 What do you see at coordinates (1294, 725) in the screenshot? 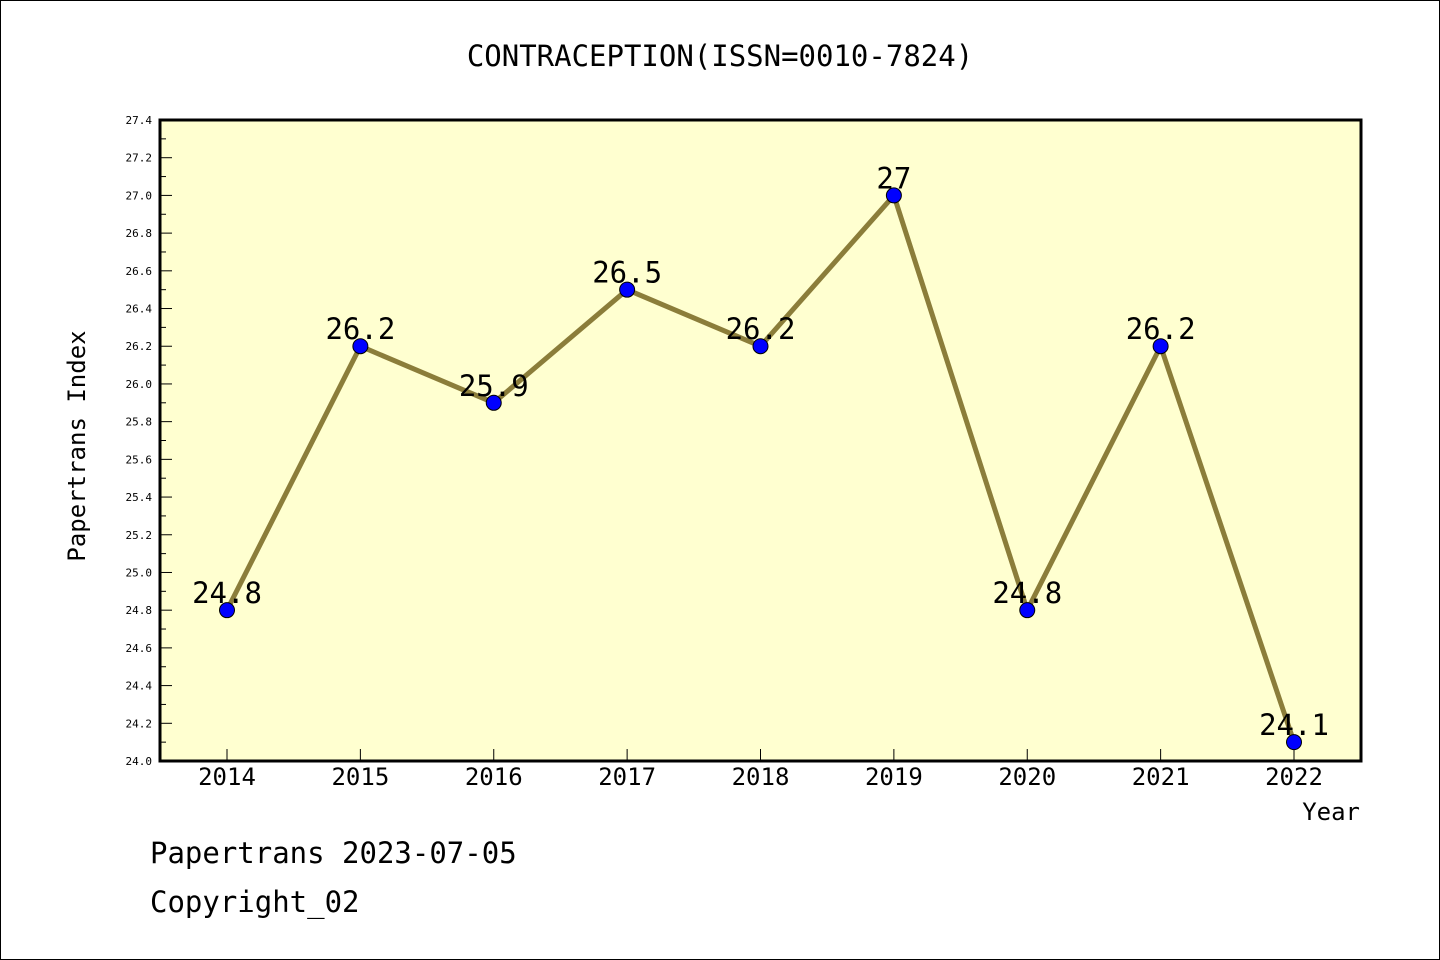
I see `data-label: 24.1` at bounding box center [1294, 725].